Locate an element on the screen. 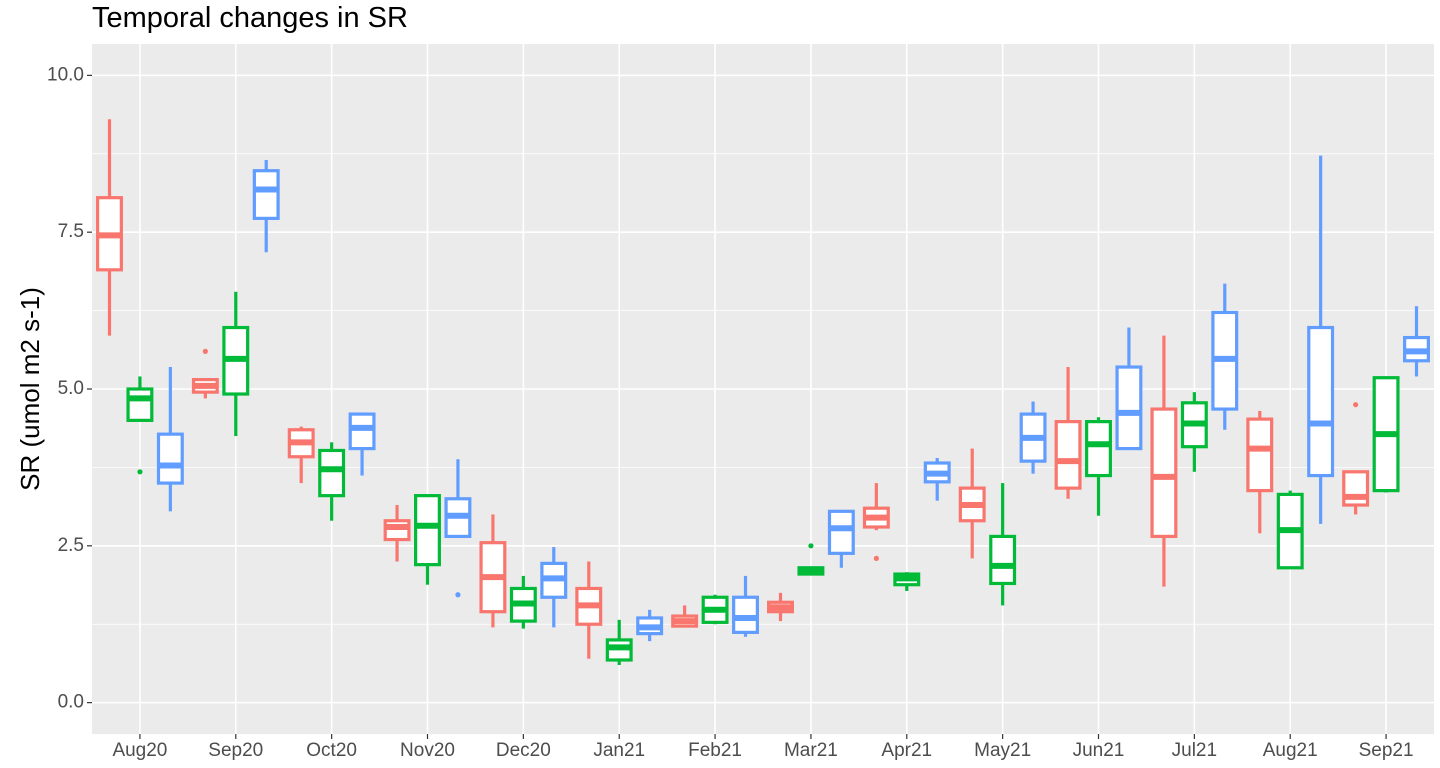  y-tick-label: 0.0 is located at coordinates (71, 702).